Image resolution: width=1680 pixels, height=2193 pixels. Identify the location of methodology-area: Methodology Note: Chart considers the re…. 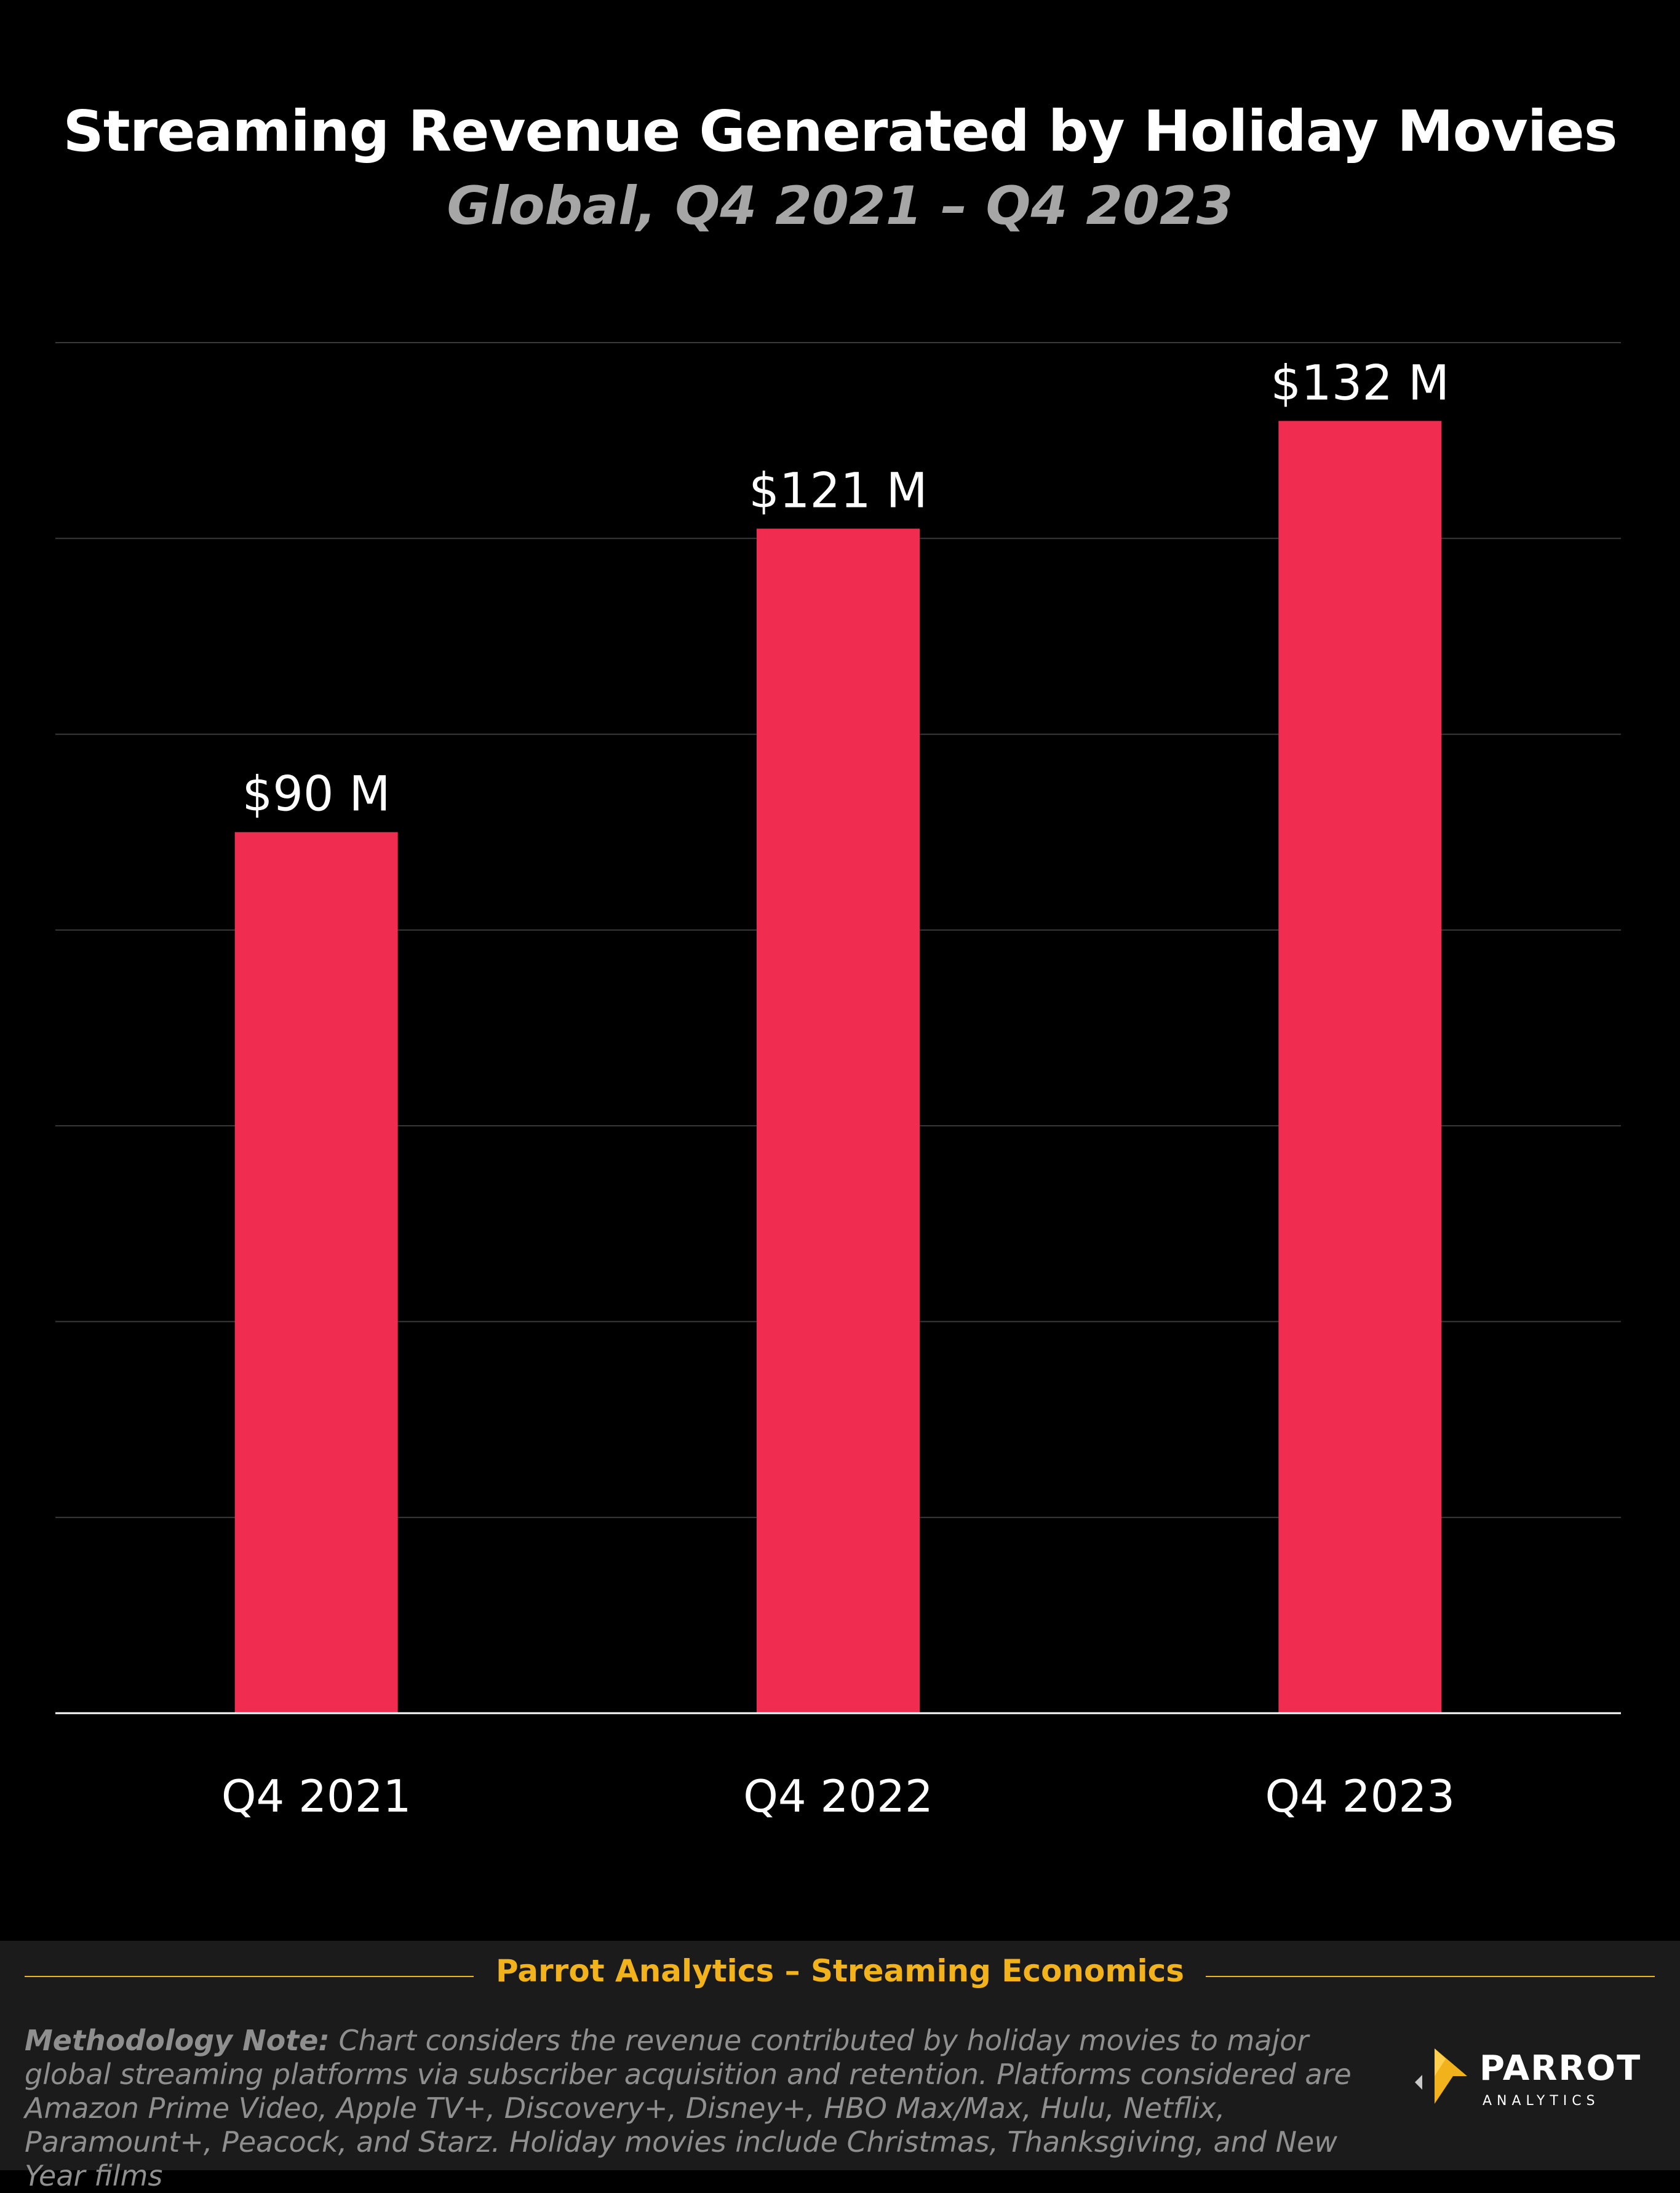
(840, 2102).